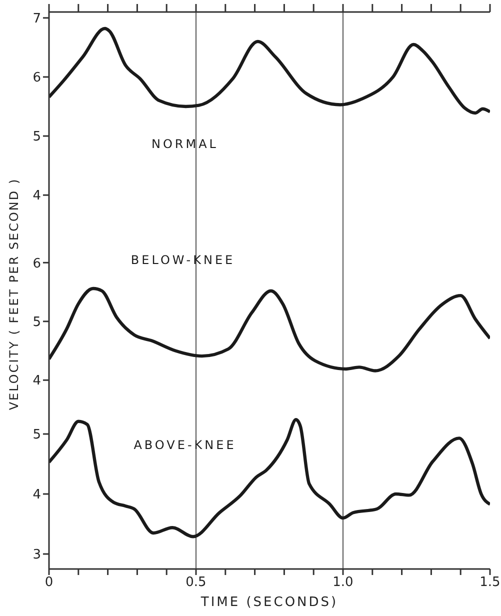 The height and width of the screenshot is (616, 501). What do you see at coordinates (269, 602) in the screenshot?
I see `x-axis-title: TIME (SECONDS)` at bounding box center [269, 602].